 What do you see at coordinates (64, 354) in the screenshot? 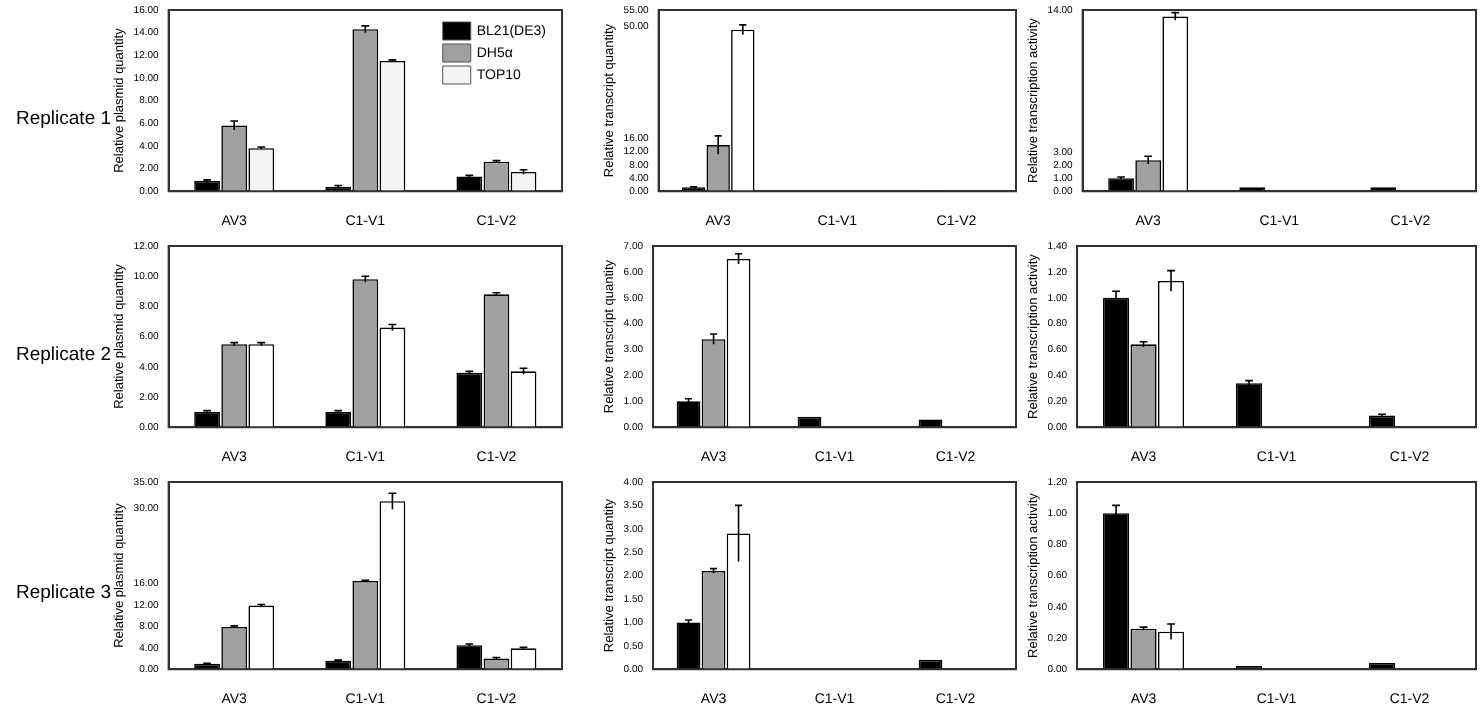
I see `text: Replicate 2` at bounding box center [64, 354].